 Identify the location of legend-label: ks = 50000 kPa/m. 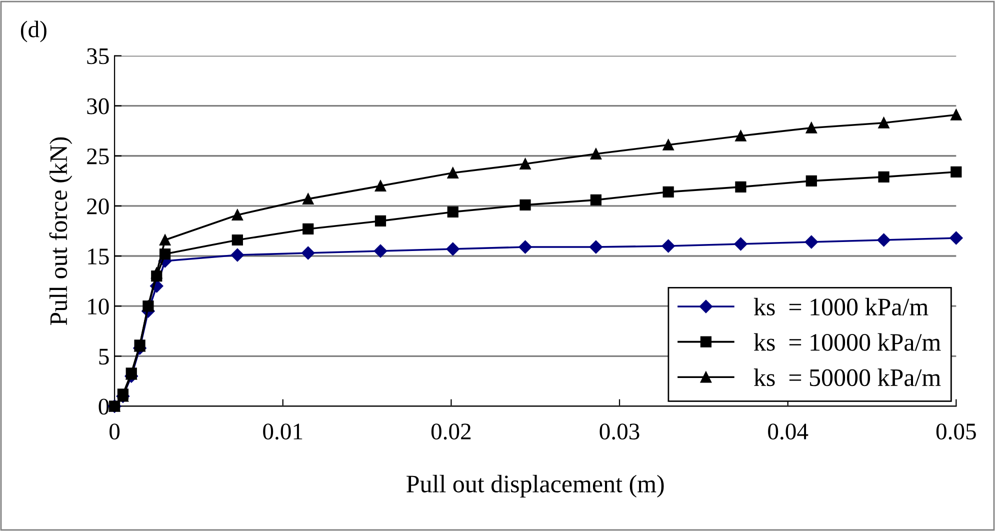
(847, 377).